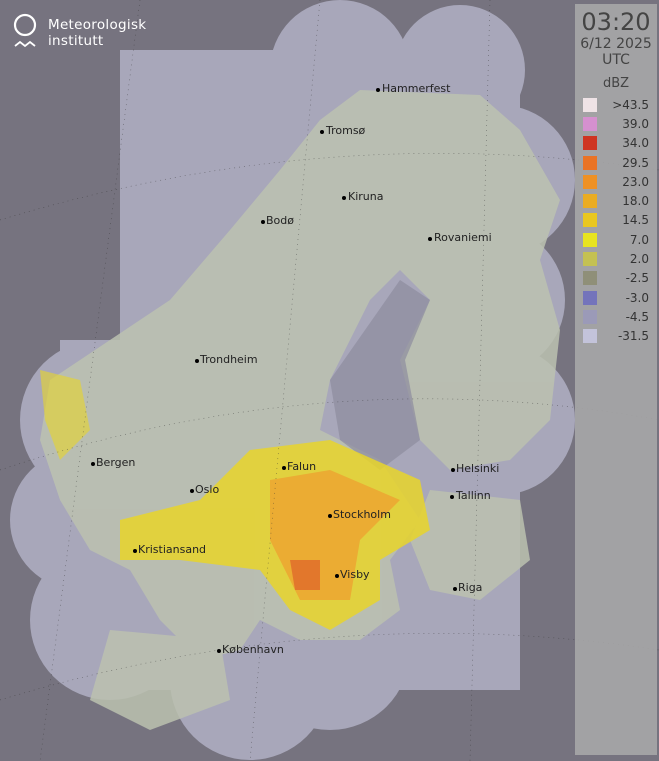 This screenshot has height=761, width=659. I want to click on legend-label: 23.0, so click(635, 181).